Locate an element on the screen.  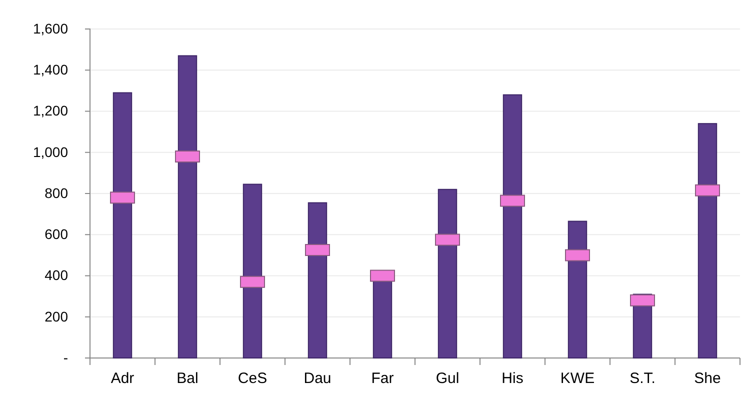
x-tick-label: CeS is located at coordinates (253, 378).